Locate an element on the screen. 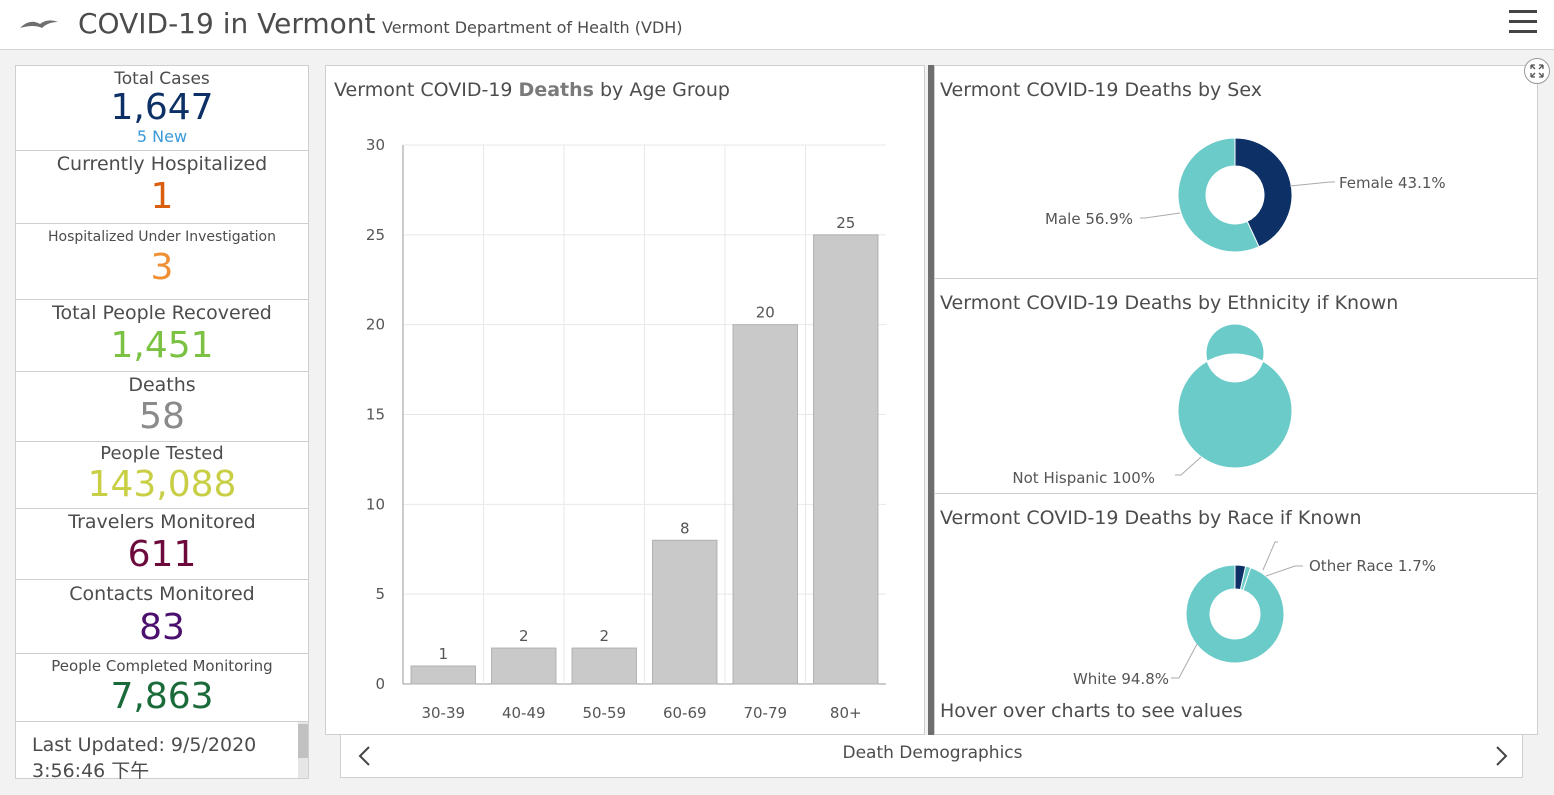  data-label: 8 is located at coordinates (685, 528).